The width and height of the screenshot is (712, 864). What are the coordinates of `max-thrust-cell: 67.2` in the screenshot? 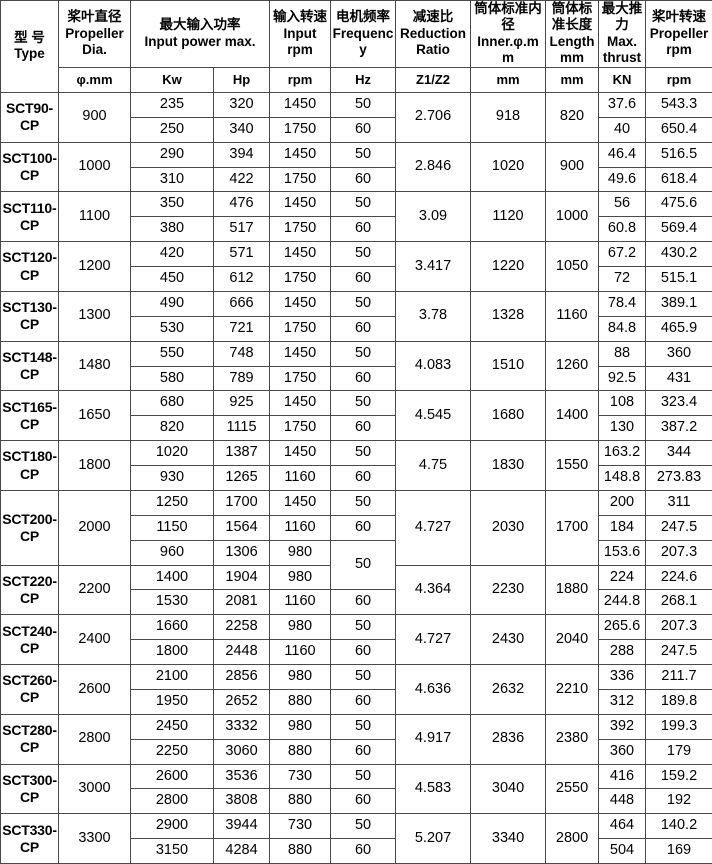 It's located at (622, 254).